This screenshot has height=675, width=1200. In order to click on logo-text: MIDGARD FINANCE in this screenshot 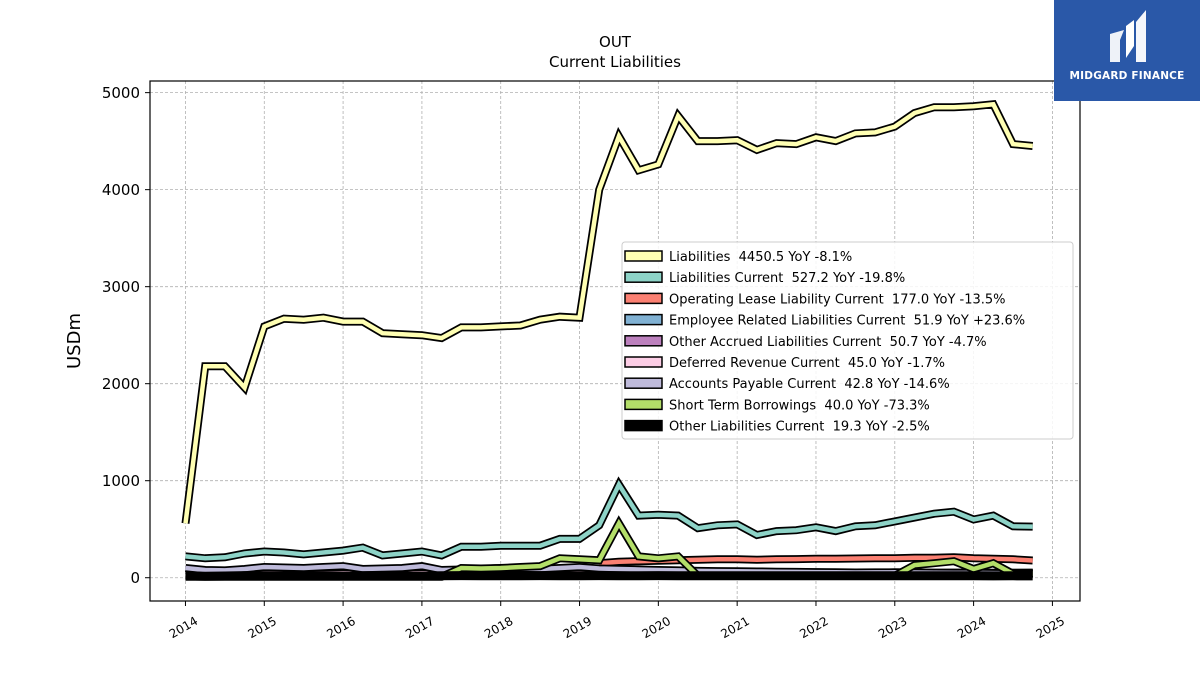, I will do `click(1127, 76)`.